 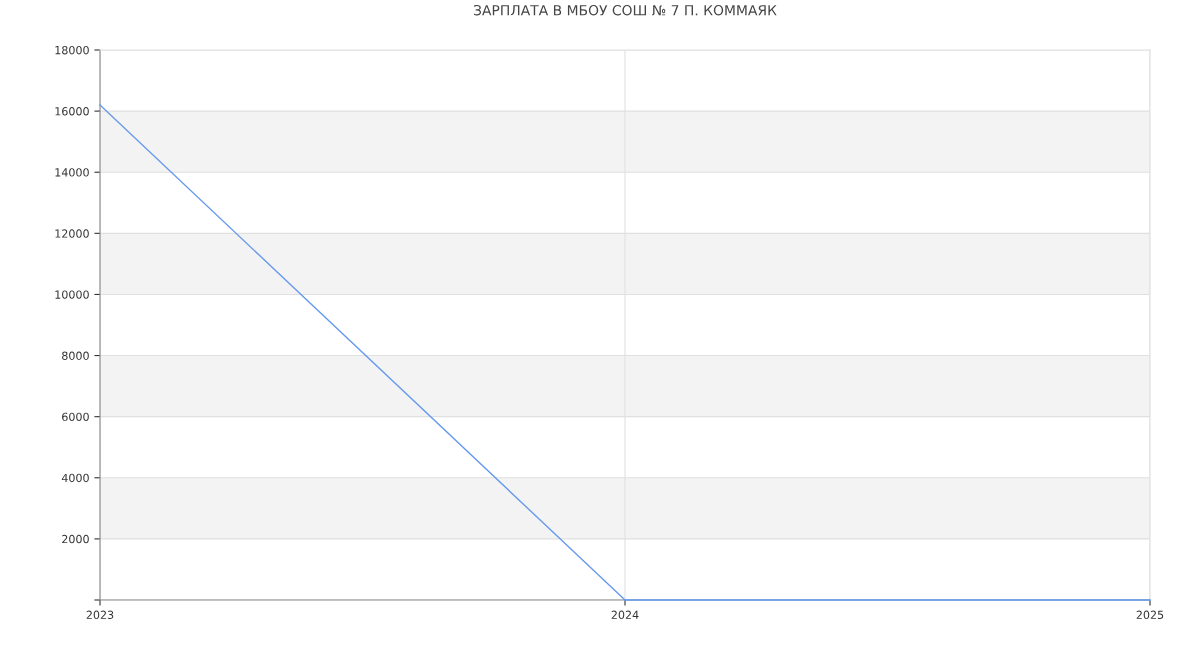 What do you see at coordinates (72, 50) in the screenshot?
I see `y-tick-label: 18000` at bounding box center [72, 50].